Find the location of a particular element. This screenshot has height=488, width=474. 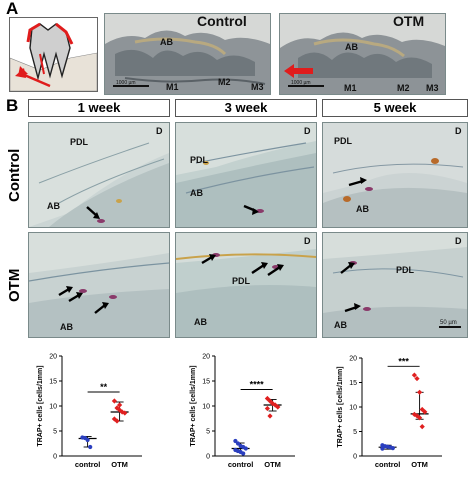

otm-scale-label: 1000 µm is located at coordinates (301, 83).